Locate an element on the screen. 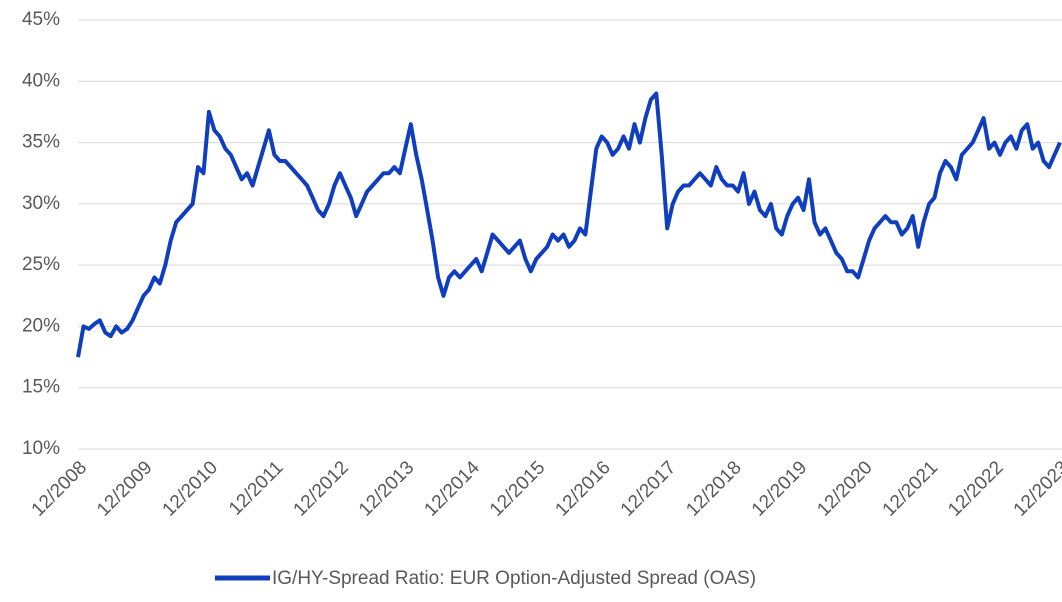 The image size is (1062, 602). x-tick-label: 12/2016 is located at coordinates (582, 488).